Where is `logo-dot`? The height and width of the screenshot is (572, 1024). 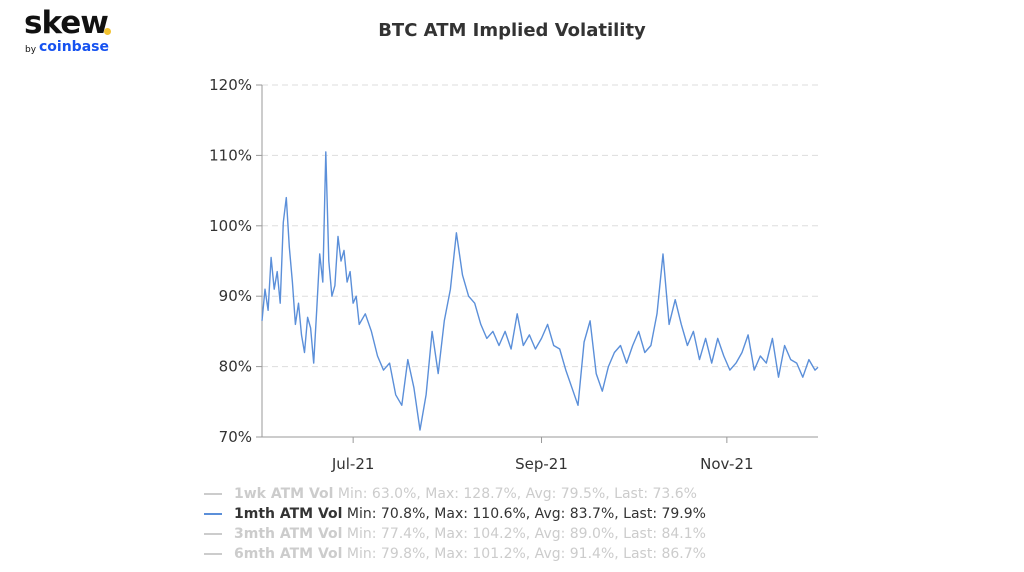 logo-dot is located at coordinates (107, 31).